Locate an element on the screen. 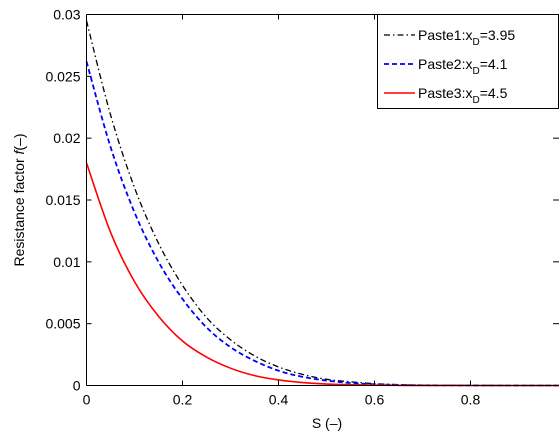  x-tick-label-4: 0.8 is located at coordinates (471, 400).